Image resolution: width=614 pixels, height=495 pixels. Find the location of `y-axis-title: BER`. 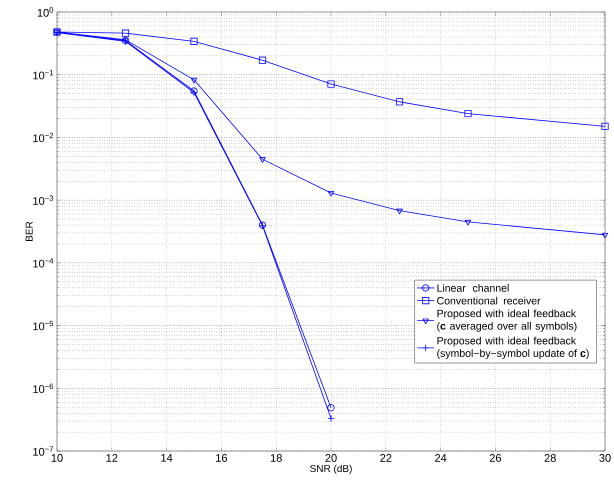

y-axis-title: BER is located at coordinates (29, 231).